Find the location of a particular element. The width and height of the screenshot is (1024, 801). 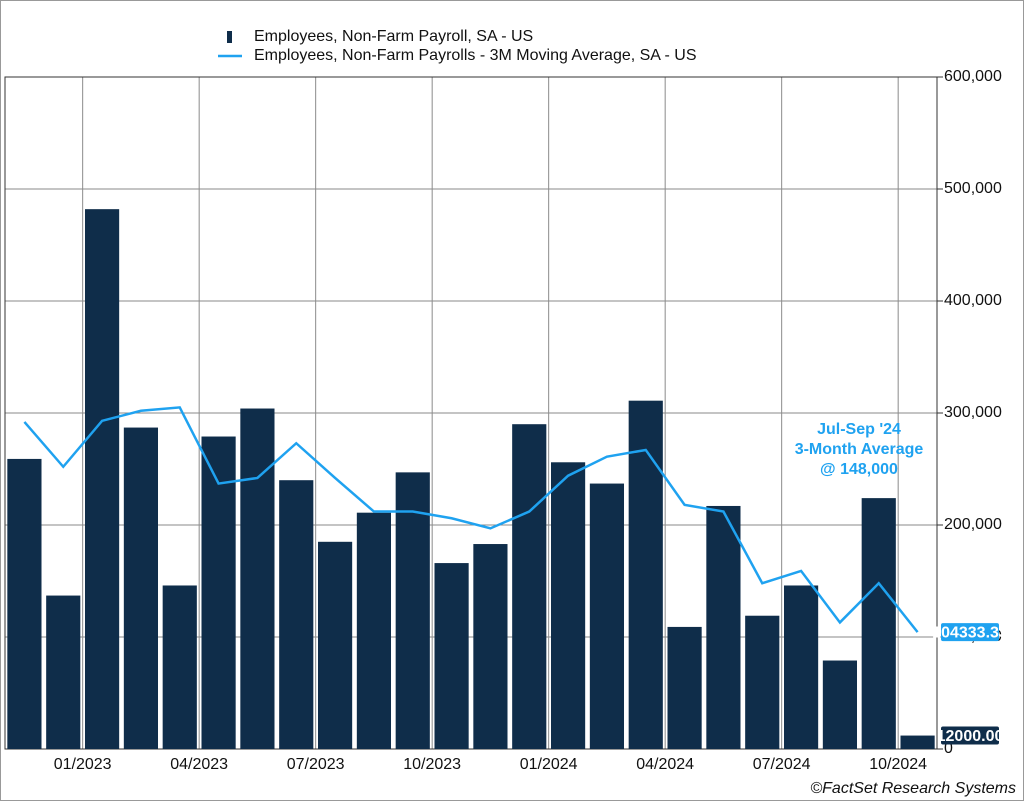

y-tick-label: 400,000 is located at coordinates (973, 300).